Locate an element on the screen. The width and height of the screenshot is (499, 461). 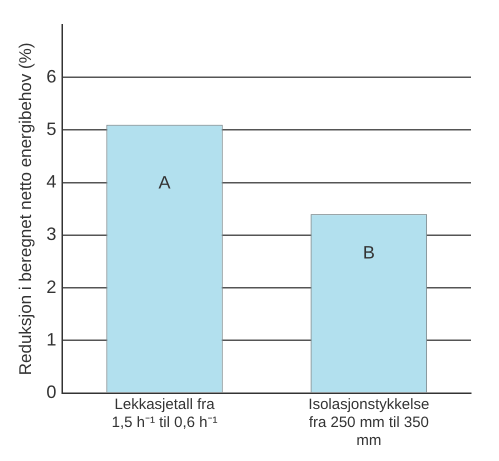
y-axis-title: Reduksjon i beregnet netto energibehov (%) is located at coordinates (25, 209).